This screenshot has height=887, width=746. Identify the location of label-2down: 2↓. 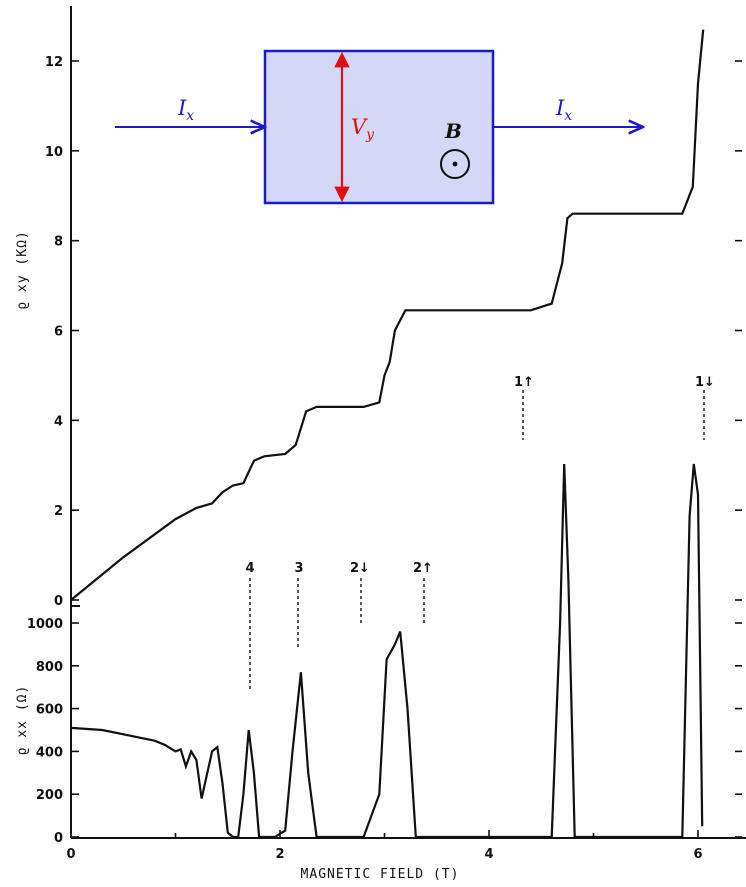
(360, 568).